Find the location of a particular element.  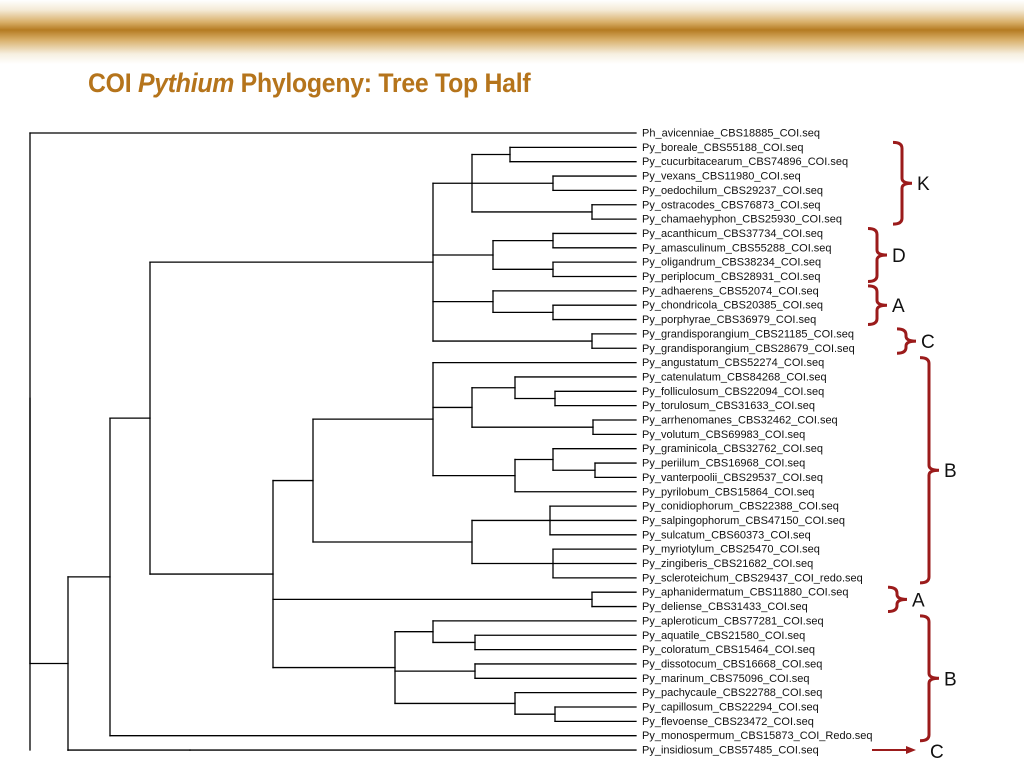

taxon-label: Py_oligandrum_CBS38234_COI.seq is located at coordinates (731, 263).